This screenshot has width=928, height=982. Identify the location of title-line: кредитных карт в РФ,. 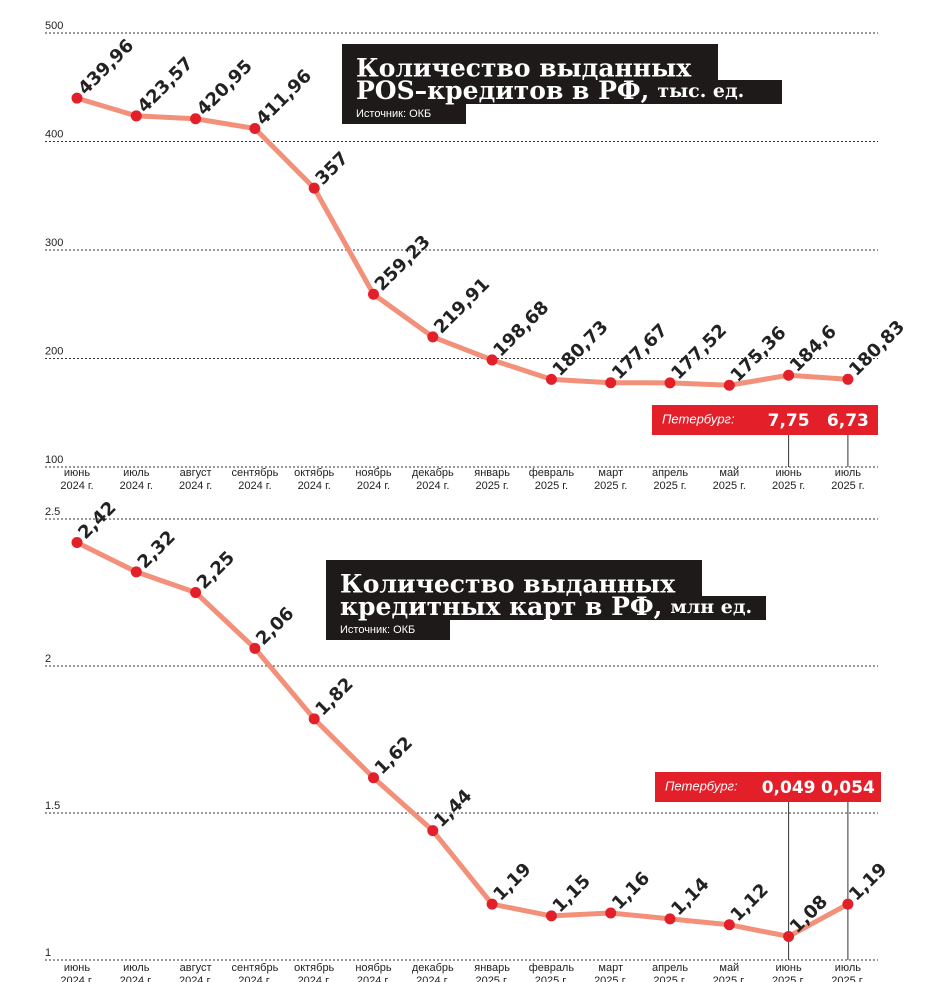
(501, 606).